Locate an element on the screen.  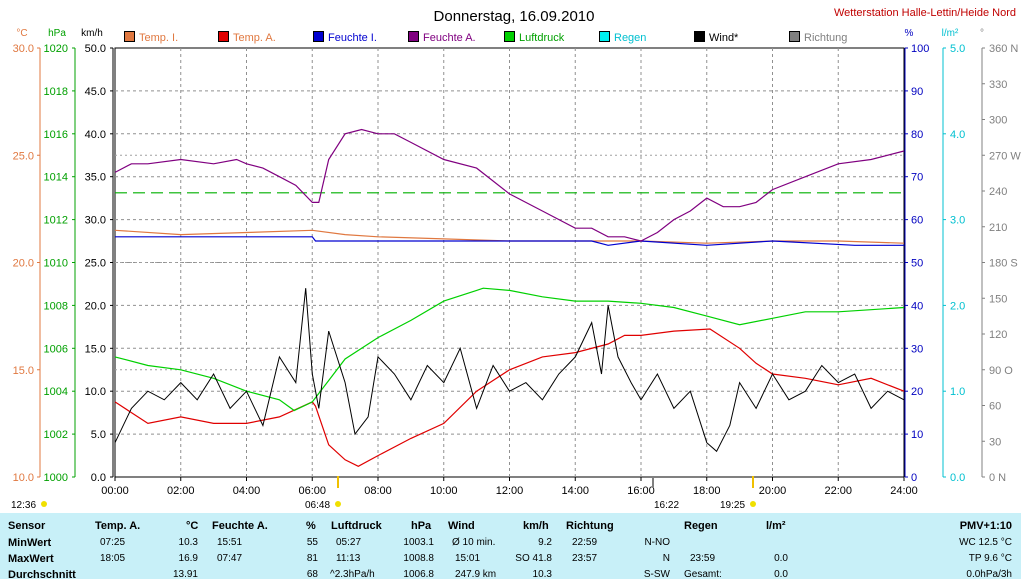
temp-avg-value: 13.91 is located at coordinates (185, 574).